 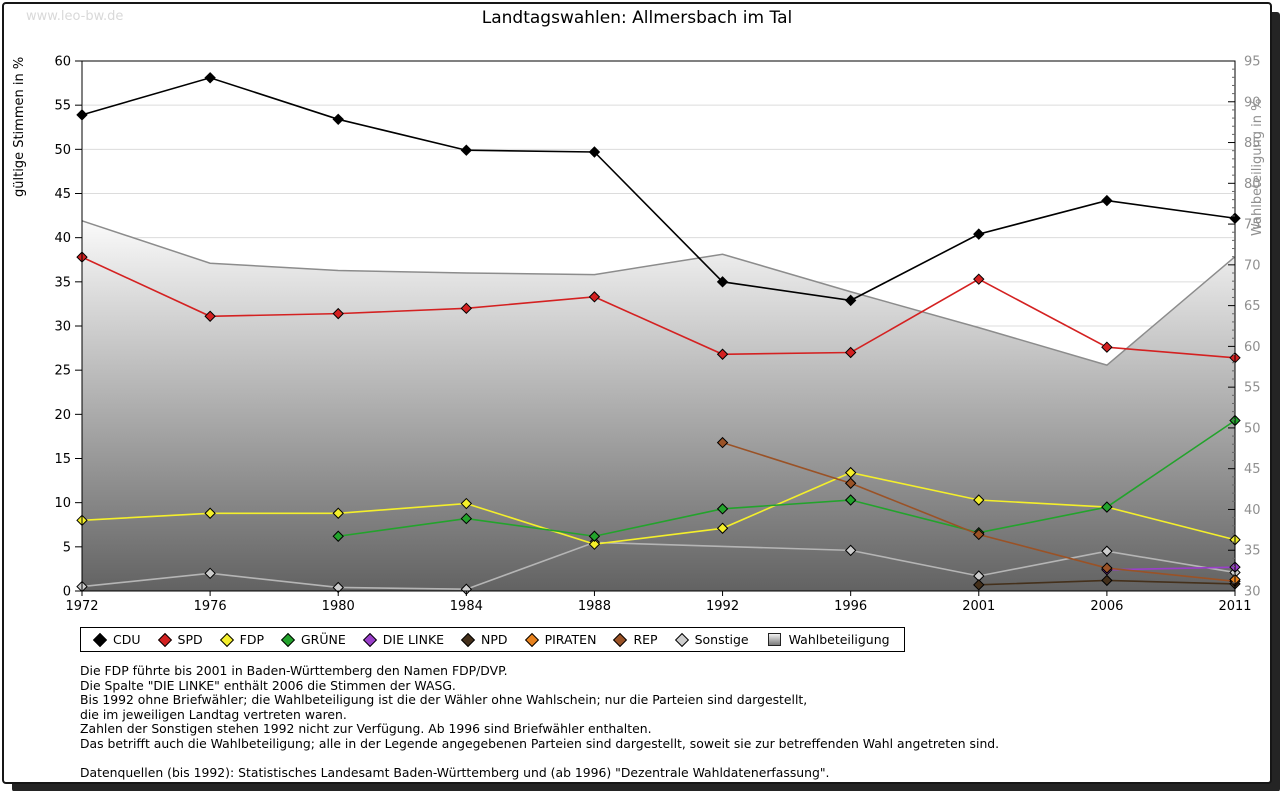 I want to click on left-tick-label: 0, so click(x=67, y=592).